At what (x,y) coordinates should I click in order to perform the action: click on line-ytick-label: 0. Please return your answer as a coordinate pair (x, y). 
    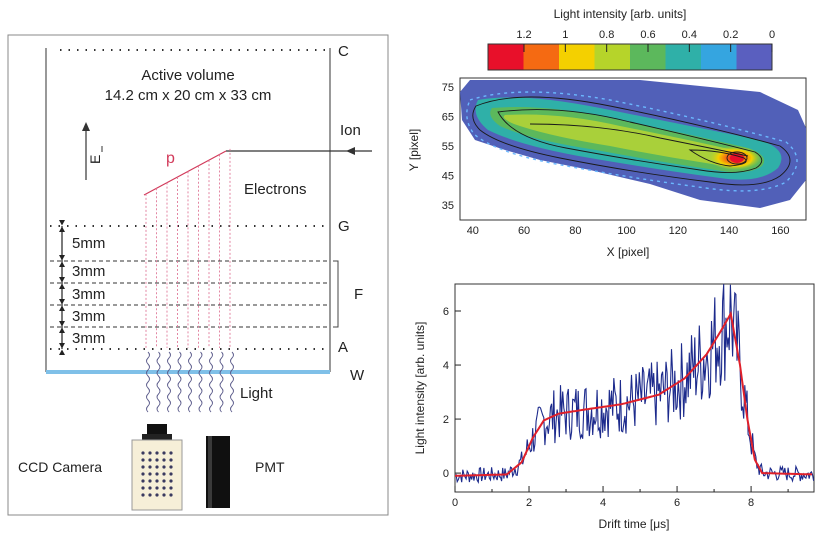
    Looking at the image, I should click on (446, 474).